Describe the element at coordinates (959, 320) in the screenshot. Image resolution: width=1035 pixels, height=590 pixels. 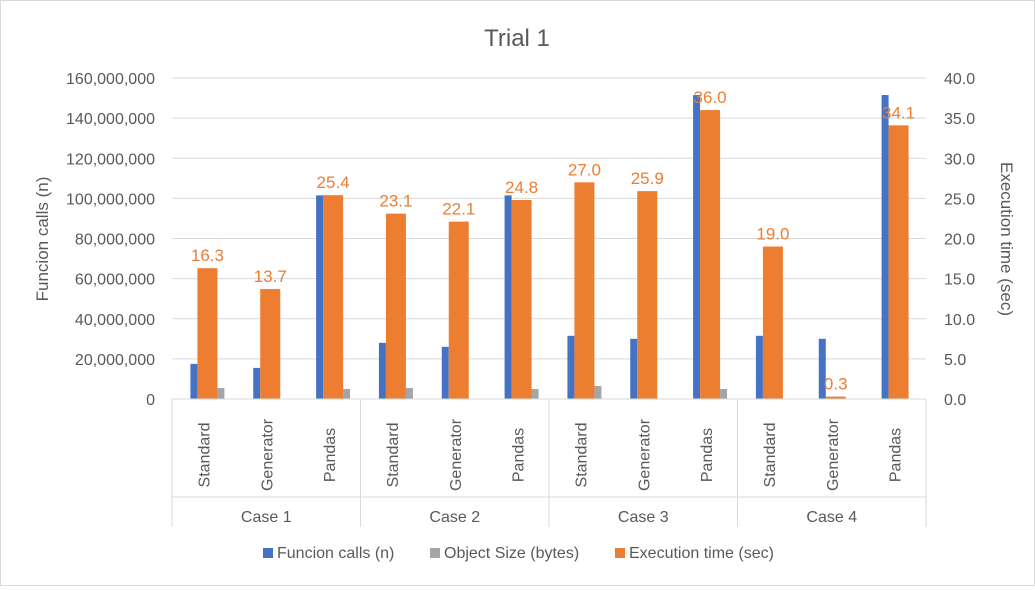
I see `y2-tick-label: 10.0` at that location.